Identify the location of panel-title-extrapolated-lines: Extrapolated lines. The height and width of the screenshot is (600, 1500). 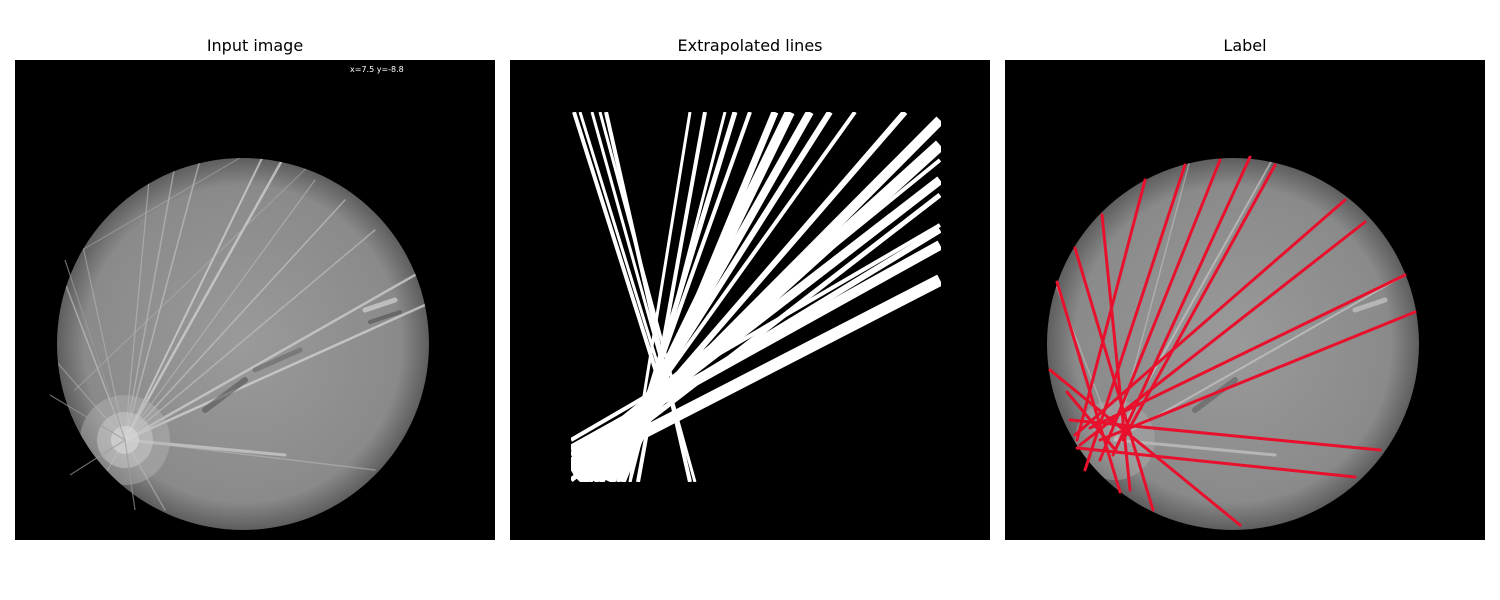
(750, 46).